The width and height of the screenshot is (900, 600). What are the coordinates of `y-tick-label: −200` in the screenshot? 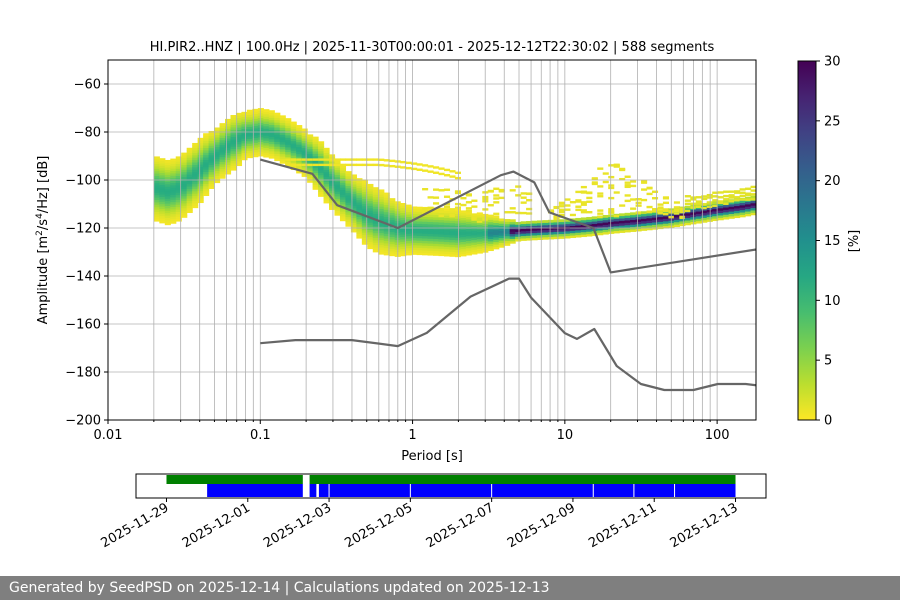 It's located at (83, 421).